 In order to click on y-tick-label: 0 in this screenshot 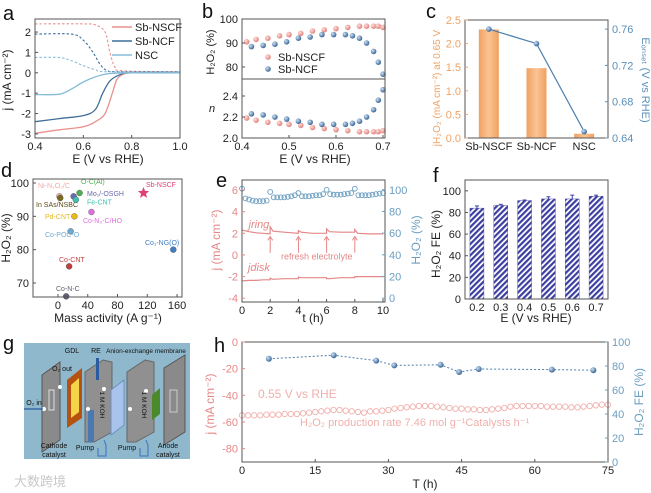, I will do `click(235, 343)`.